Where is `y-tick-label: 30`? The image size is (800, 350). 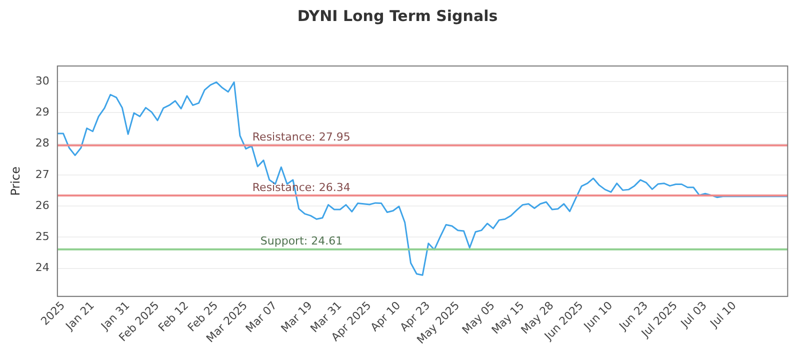 y-tick-label: 30 is located at coordinates (42, 81).